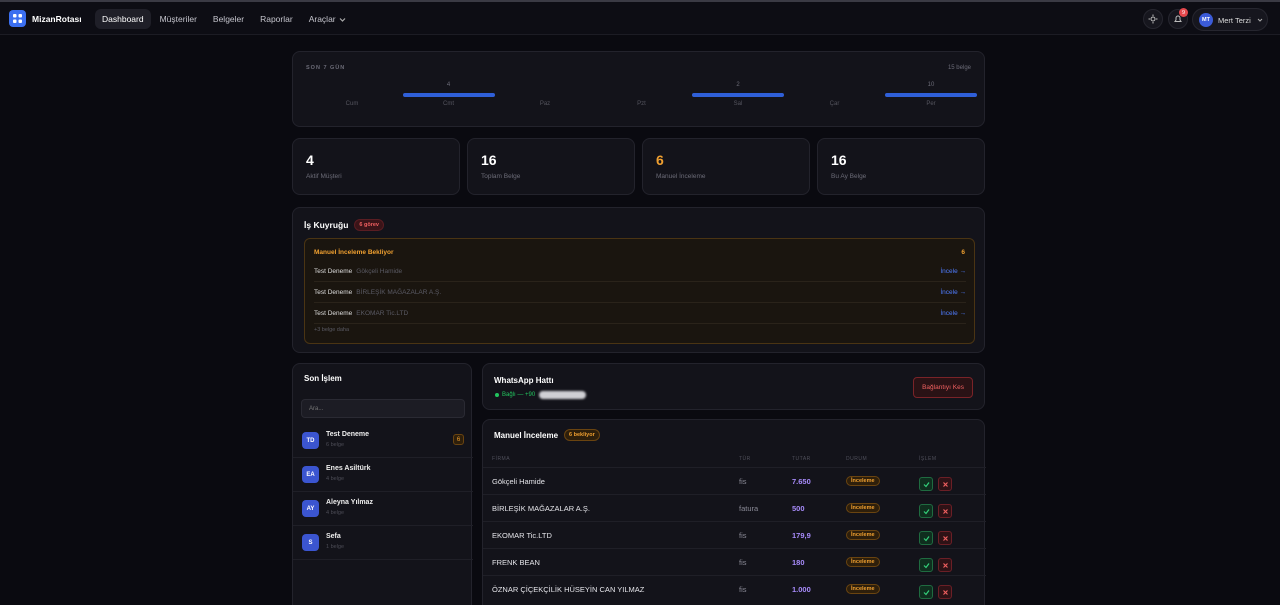 This screenshot has height=605, width=1280. I want to click on column-header: TUTAR, so click(801, 459).